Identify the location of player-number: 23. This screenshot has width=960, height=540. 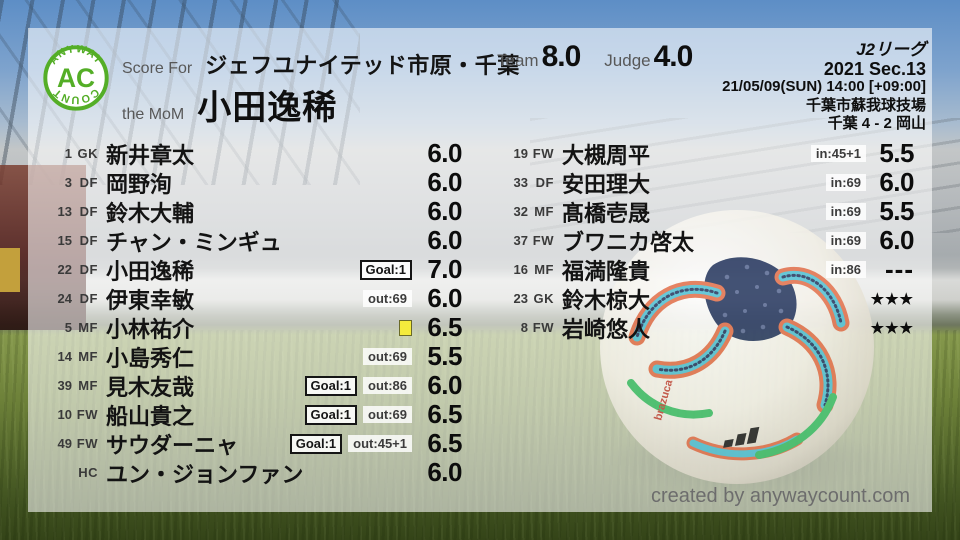
(520, 298).